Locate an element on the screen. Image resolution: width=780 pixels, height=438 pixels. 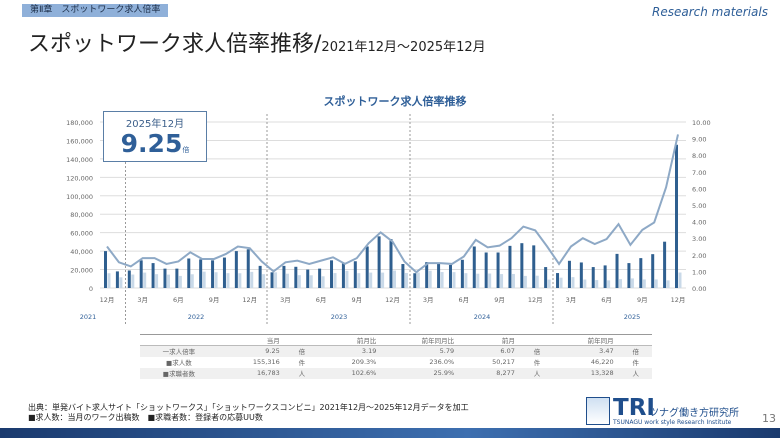
right-axis-tick: 1.00 is located at coordinates (699, 272).